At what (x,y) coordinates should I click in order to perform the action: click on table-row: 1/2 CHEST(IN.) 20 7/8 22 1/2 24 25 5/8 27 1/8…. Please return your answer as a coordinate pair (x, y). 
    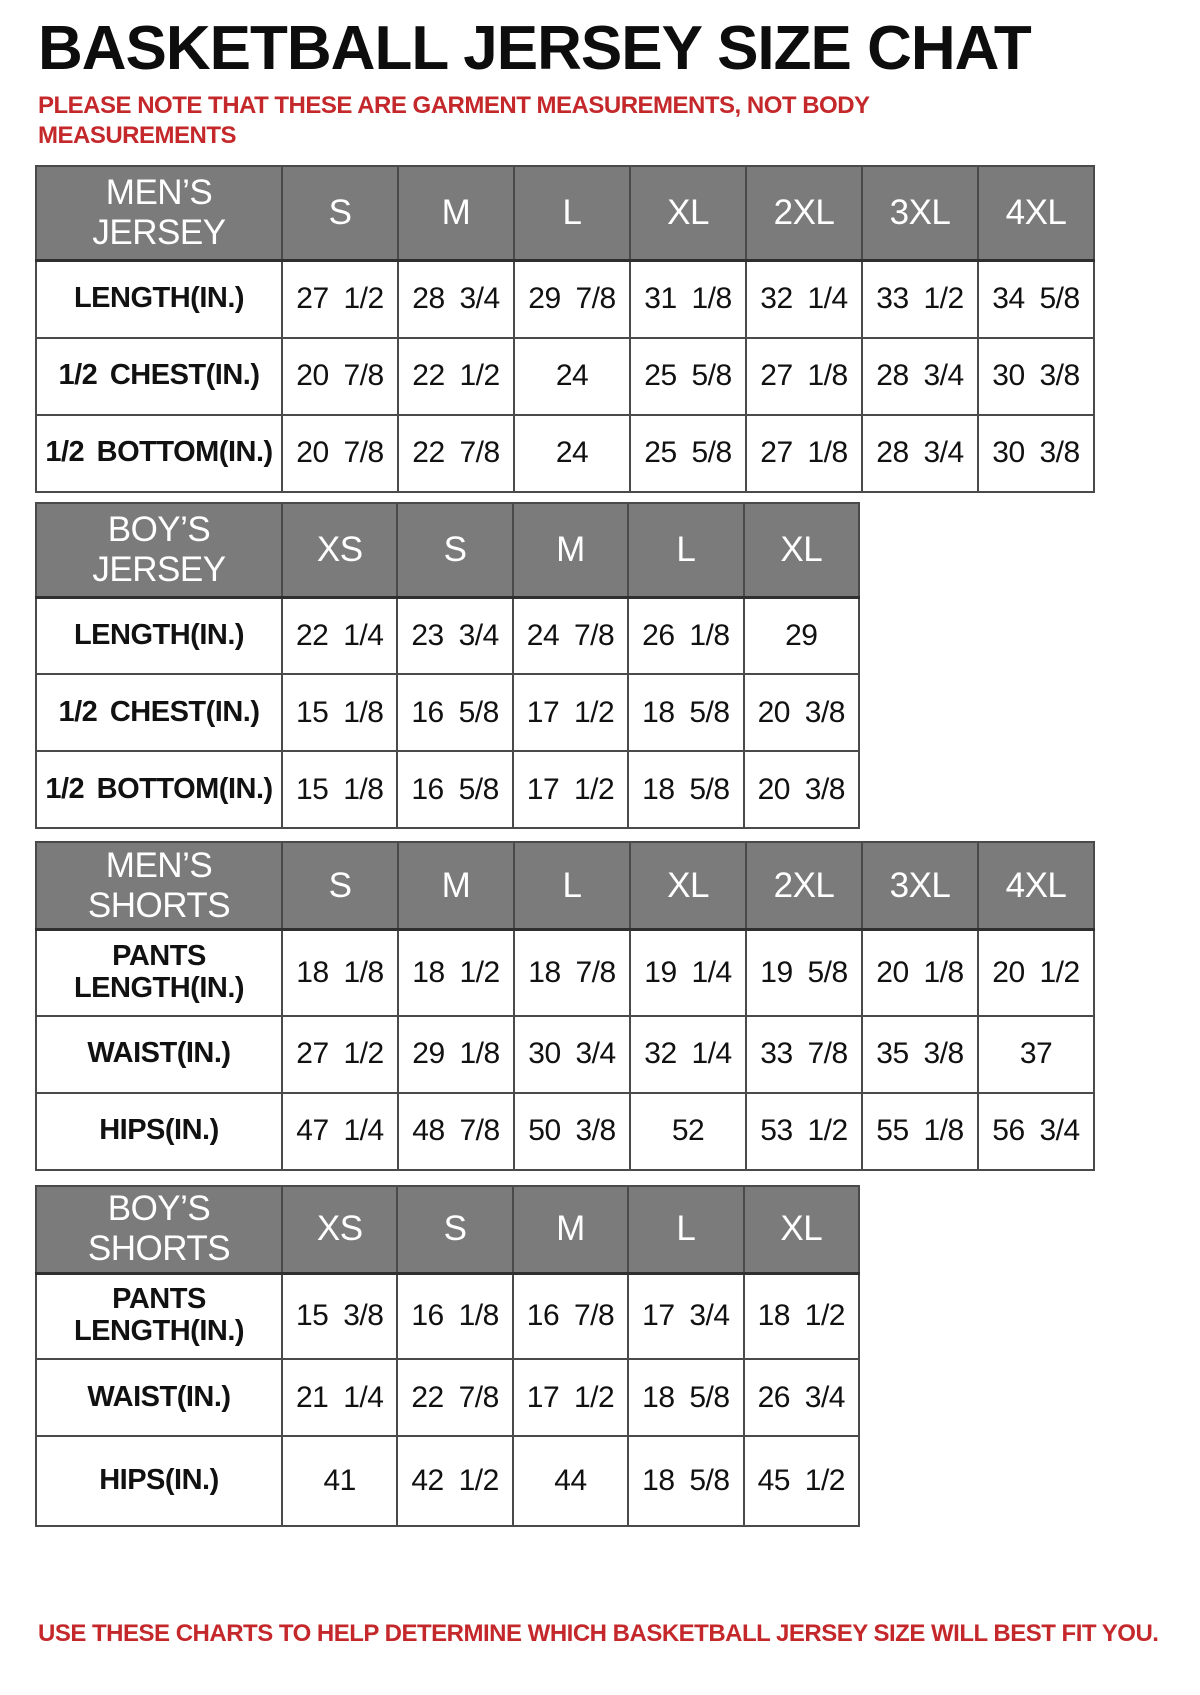
    Looking at the image, I should click on (565, 376).